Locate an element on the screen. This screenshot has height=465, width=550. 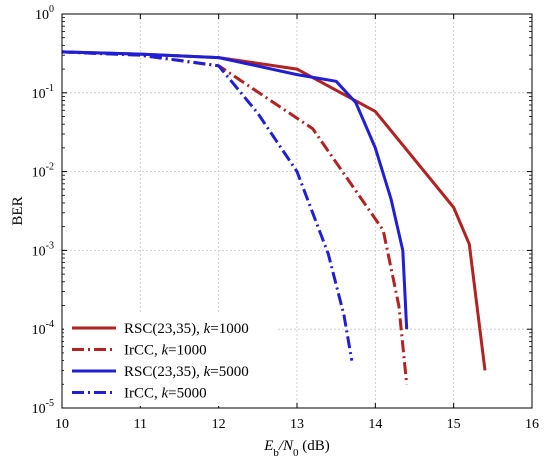
x-label-main: E is located at coordinates (268, 446).